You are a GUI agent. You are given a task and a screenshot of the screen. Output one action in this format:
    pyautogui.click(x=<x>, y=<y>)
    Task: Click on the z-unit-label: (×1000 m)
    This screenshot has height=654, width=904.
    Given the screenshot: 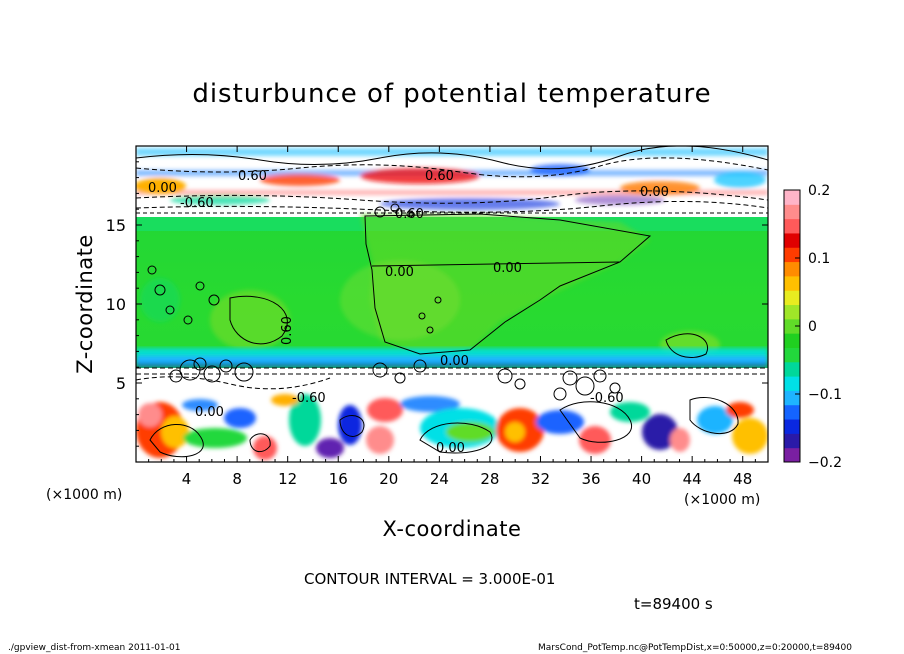 What is the action you would take?
    pyautogui.click(x=84, y=495)
    